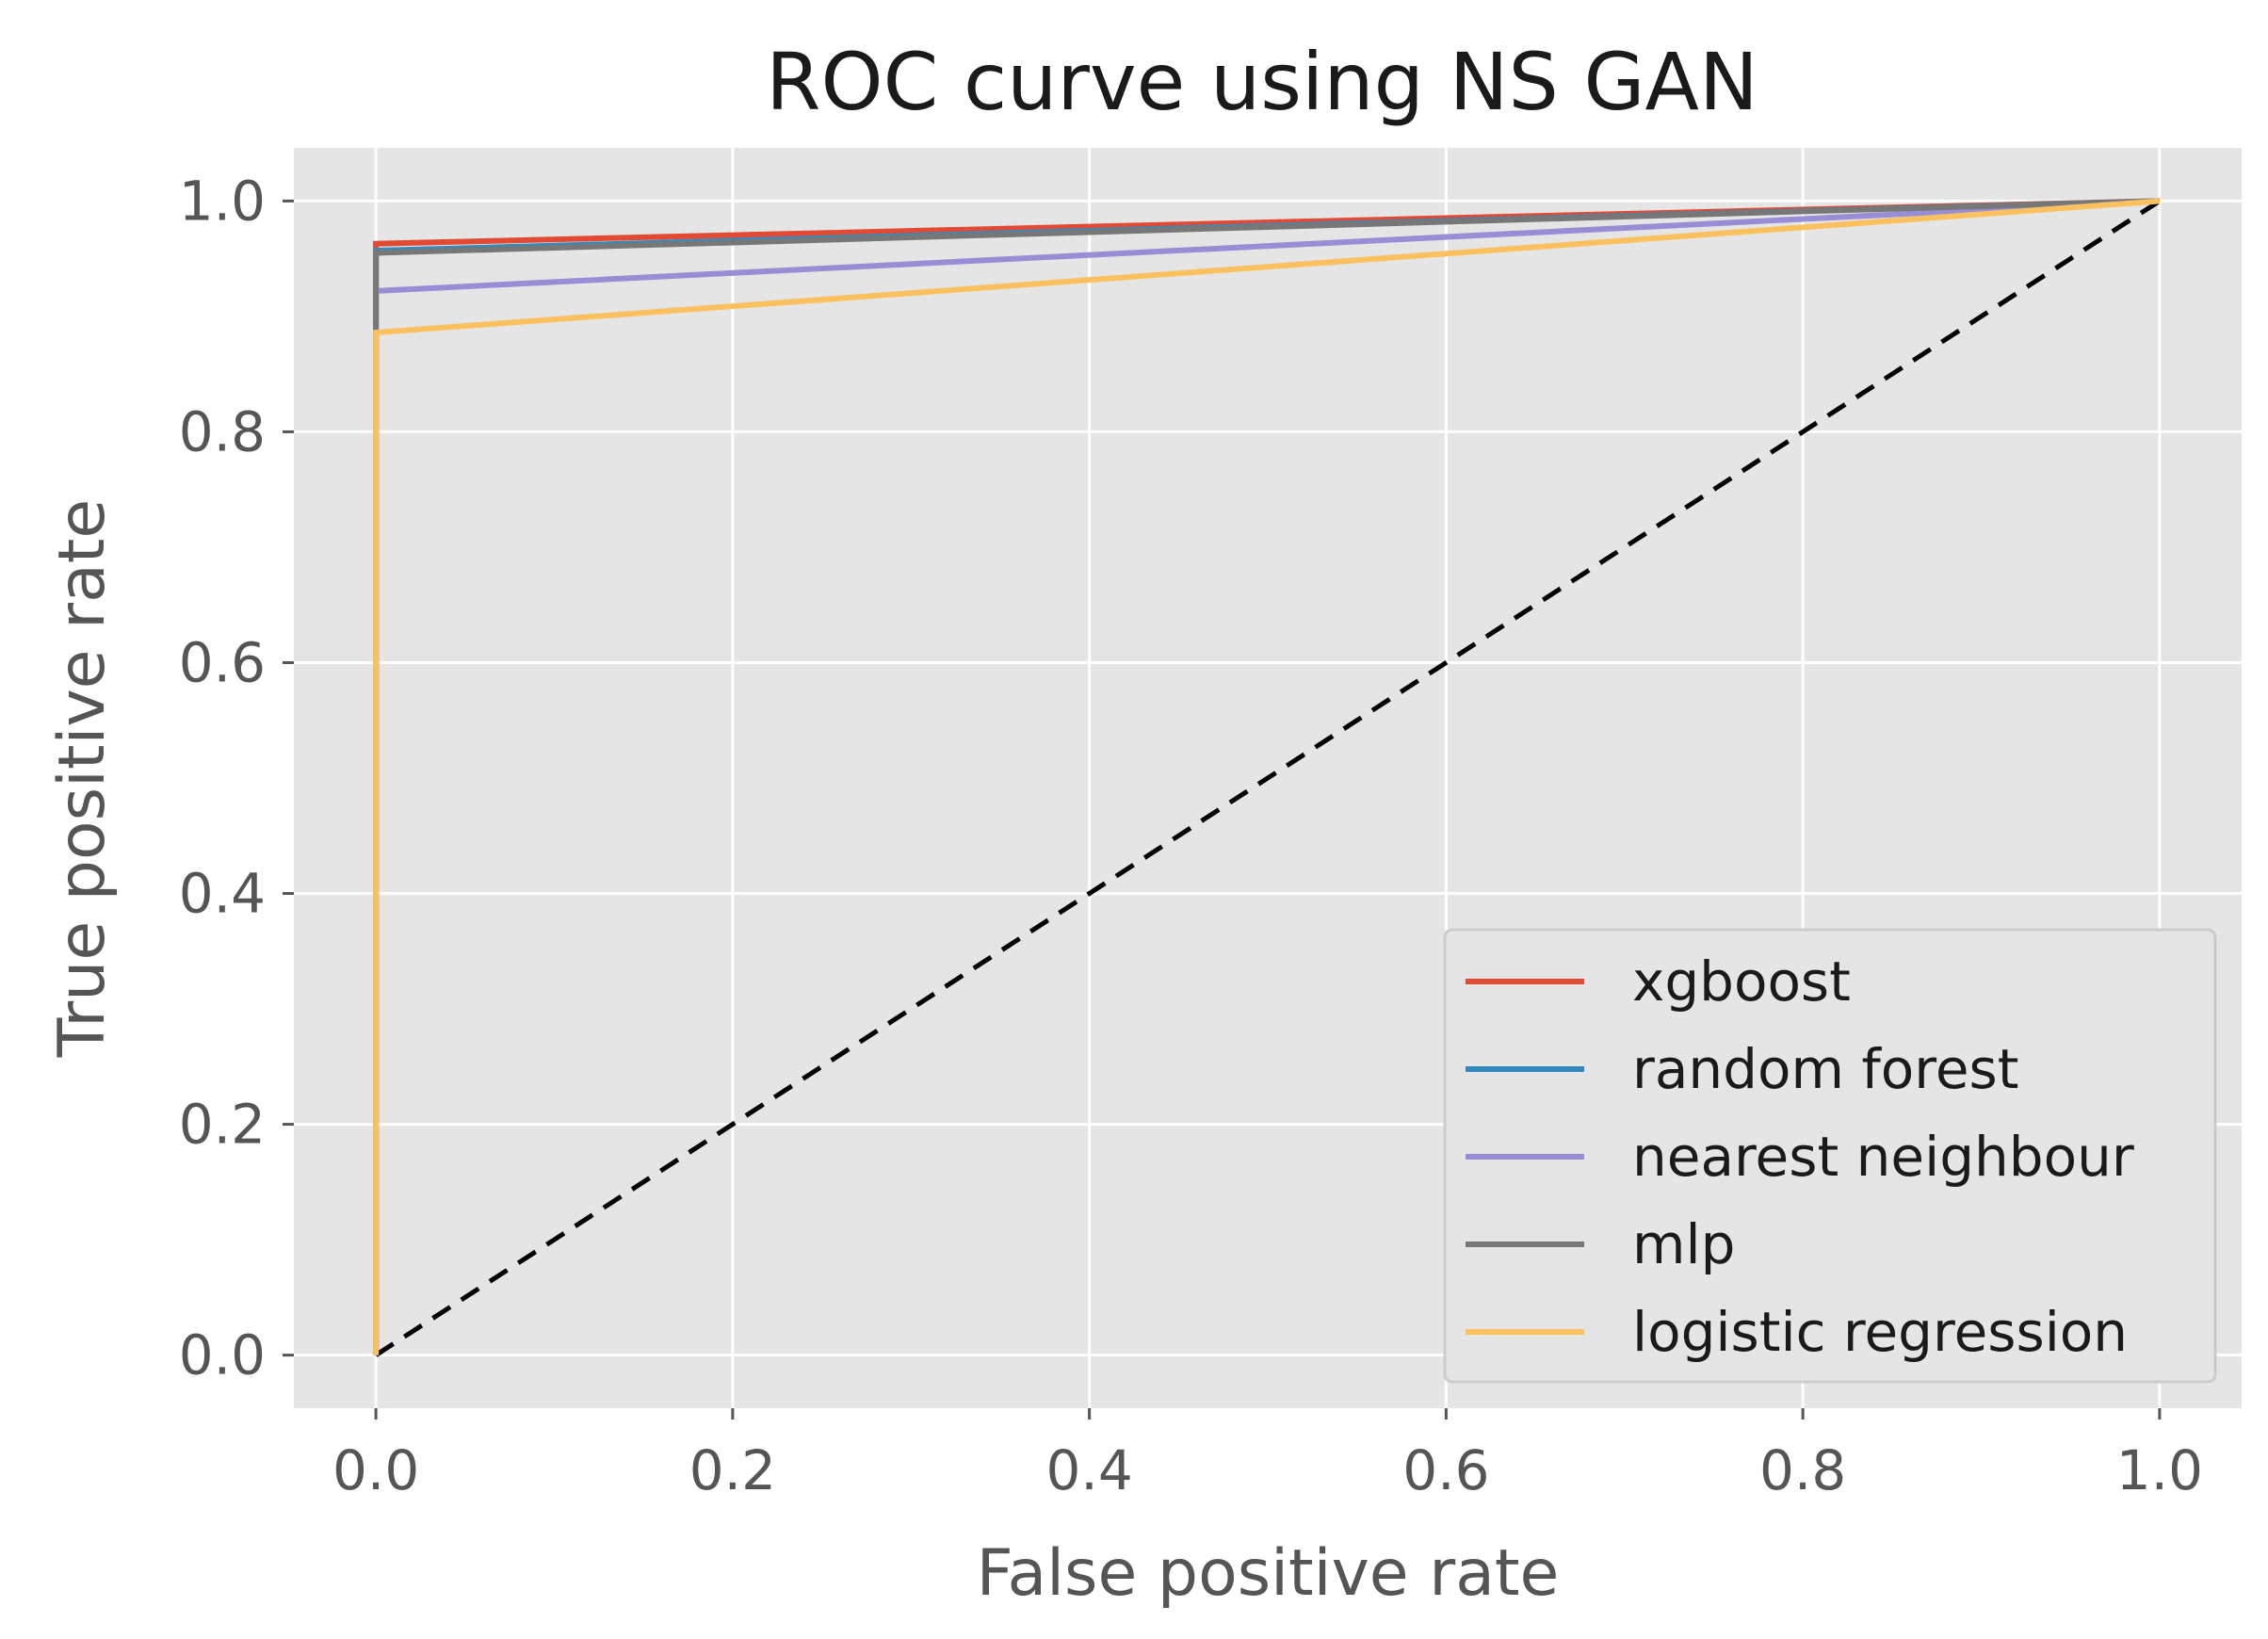 This screenshot has height=1639, width=2268. I want to click on x-tick-label: 1.0, so click(2160, 1470).